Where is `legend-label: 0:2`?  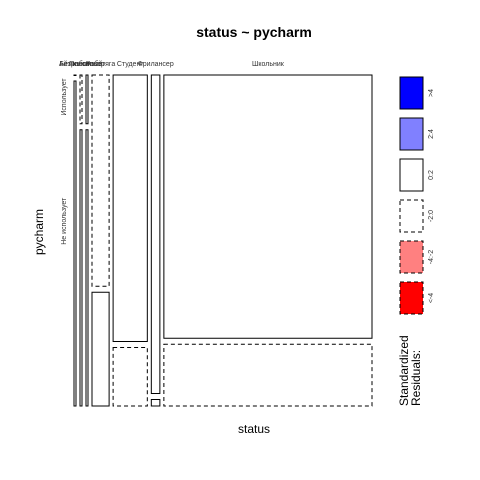 legend-label: 0:2 is located at coordinates (431, 175).